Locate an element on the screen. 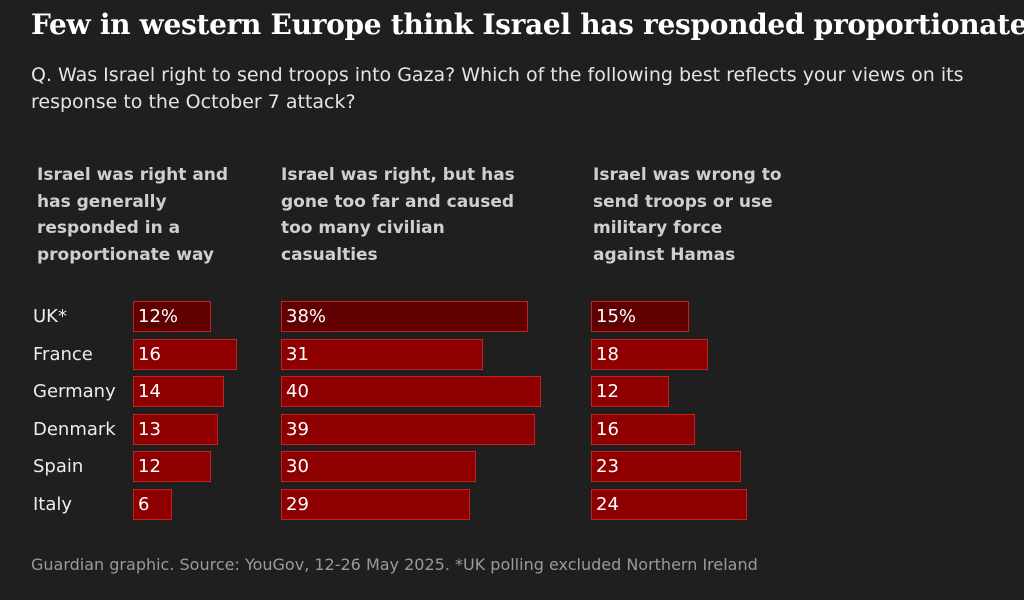  bar-value-label: 18 is located at coordinates (607, 354).